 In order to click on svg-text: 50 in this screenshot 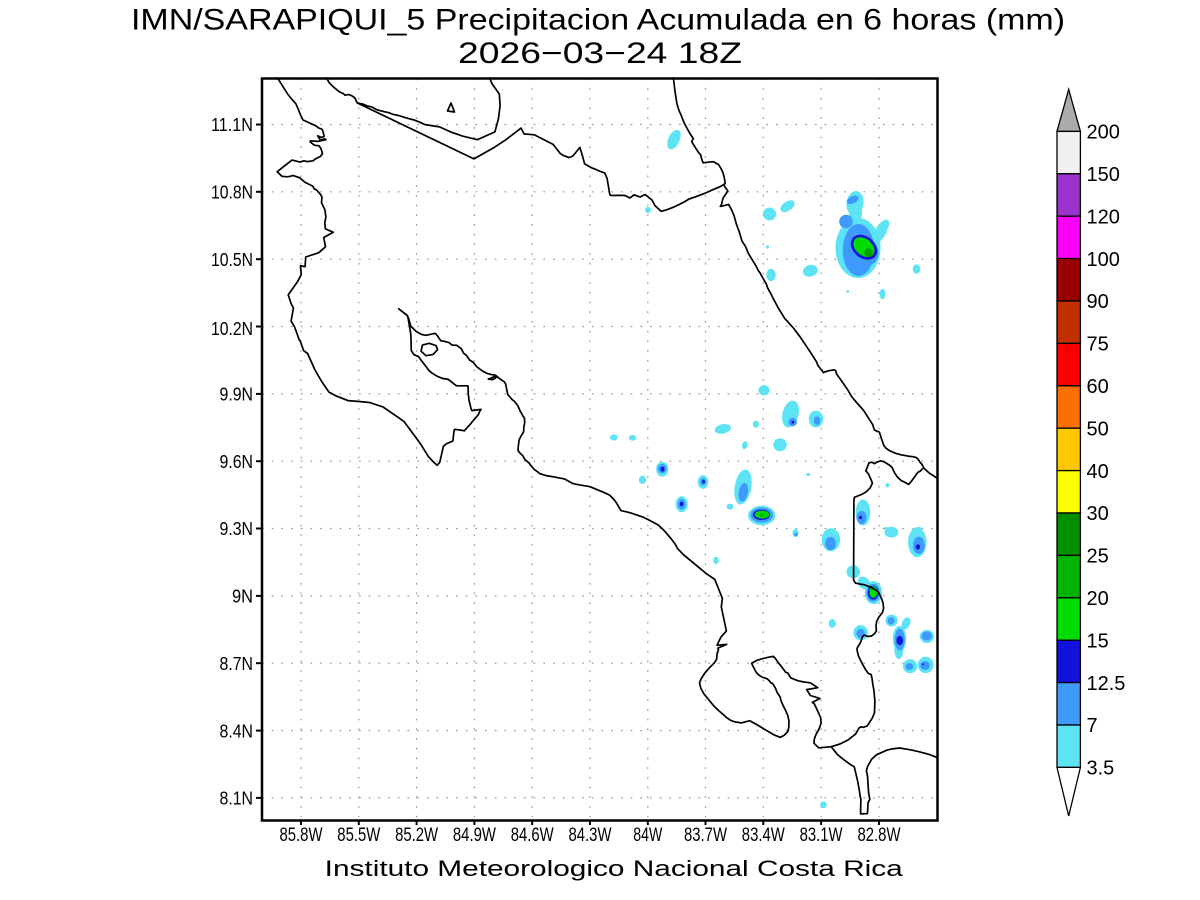, I will do `click(1098, 429)`.